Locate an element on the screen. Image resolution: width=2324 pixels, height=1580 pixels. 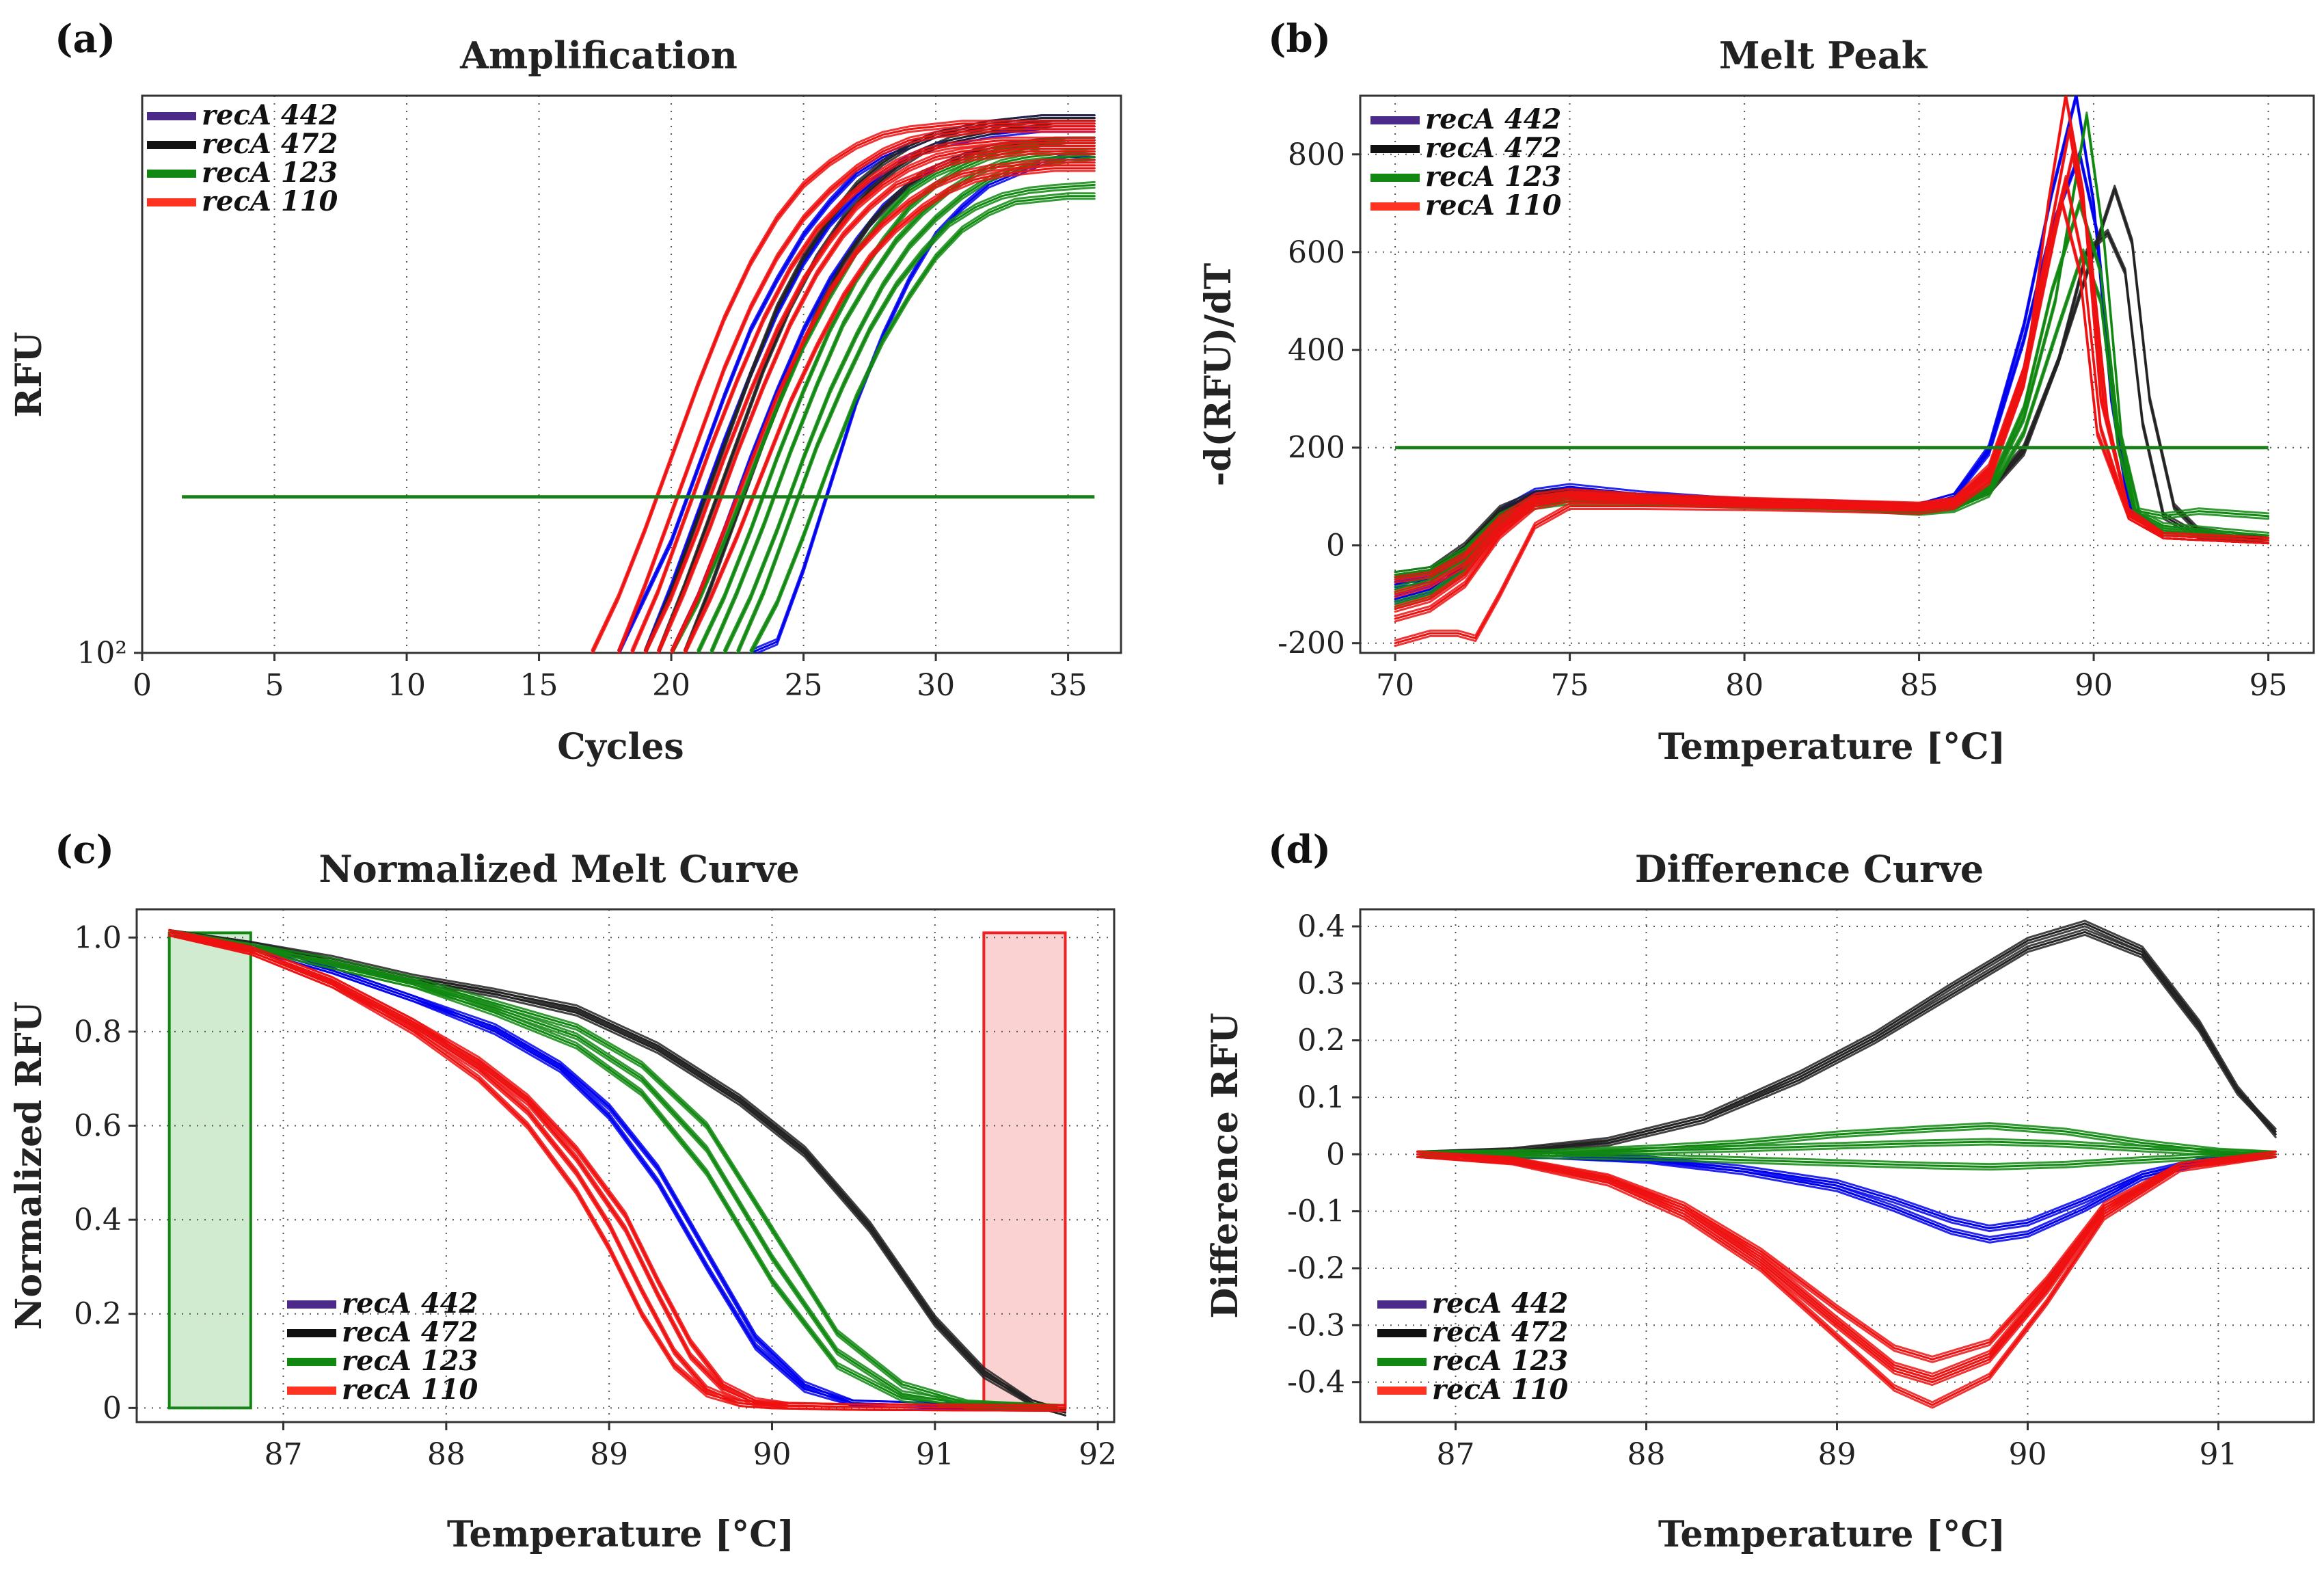
x-tick-label: 91 is located at coordinates (935, 1455).